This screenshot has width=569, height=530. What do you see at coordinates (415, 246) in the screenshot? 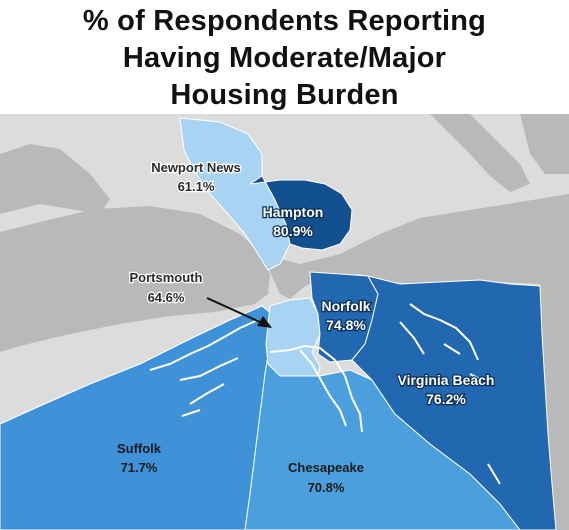
I see `hampton-roads-water` at bounding box center [415, 246].